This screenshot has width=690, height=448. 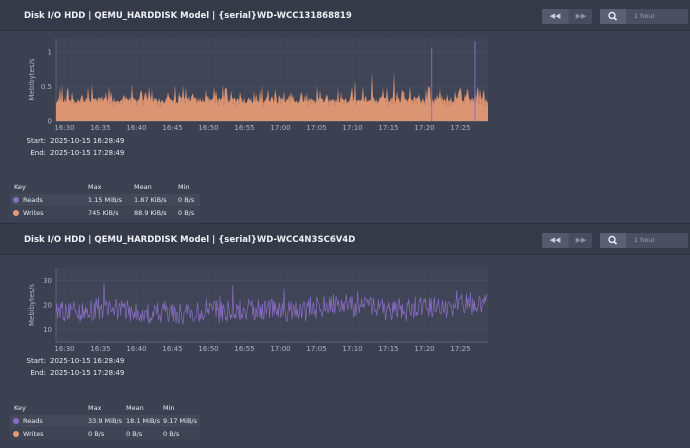 What do you see at coordinates (47, 330) in the screenshot?
I see `y-tick-label: 10` at bounding box center [47, 330].